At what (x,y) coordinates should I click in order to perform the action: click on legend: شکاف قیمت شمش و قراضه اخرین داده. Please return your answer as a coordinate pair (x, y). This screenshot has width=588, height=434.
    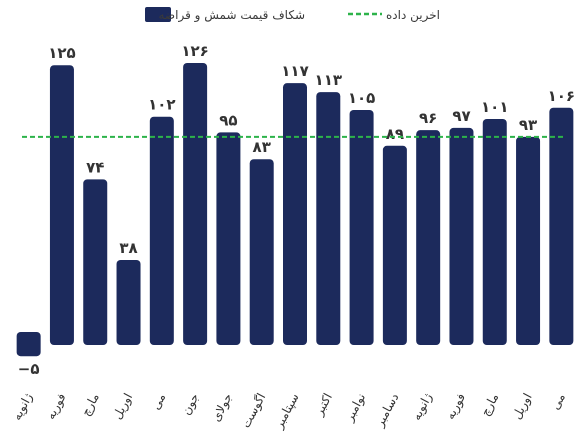
    Looking at the image, I should click on (292, 15).